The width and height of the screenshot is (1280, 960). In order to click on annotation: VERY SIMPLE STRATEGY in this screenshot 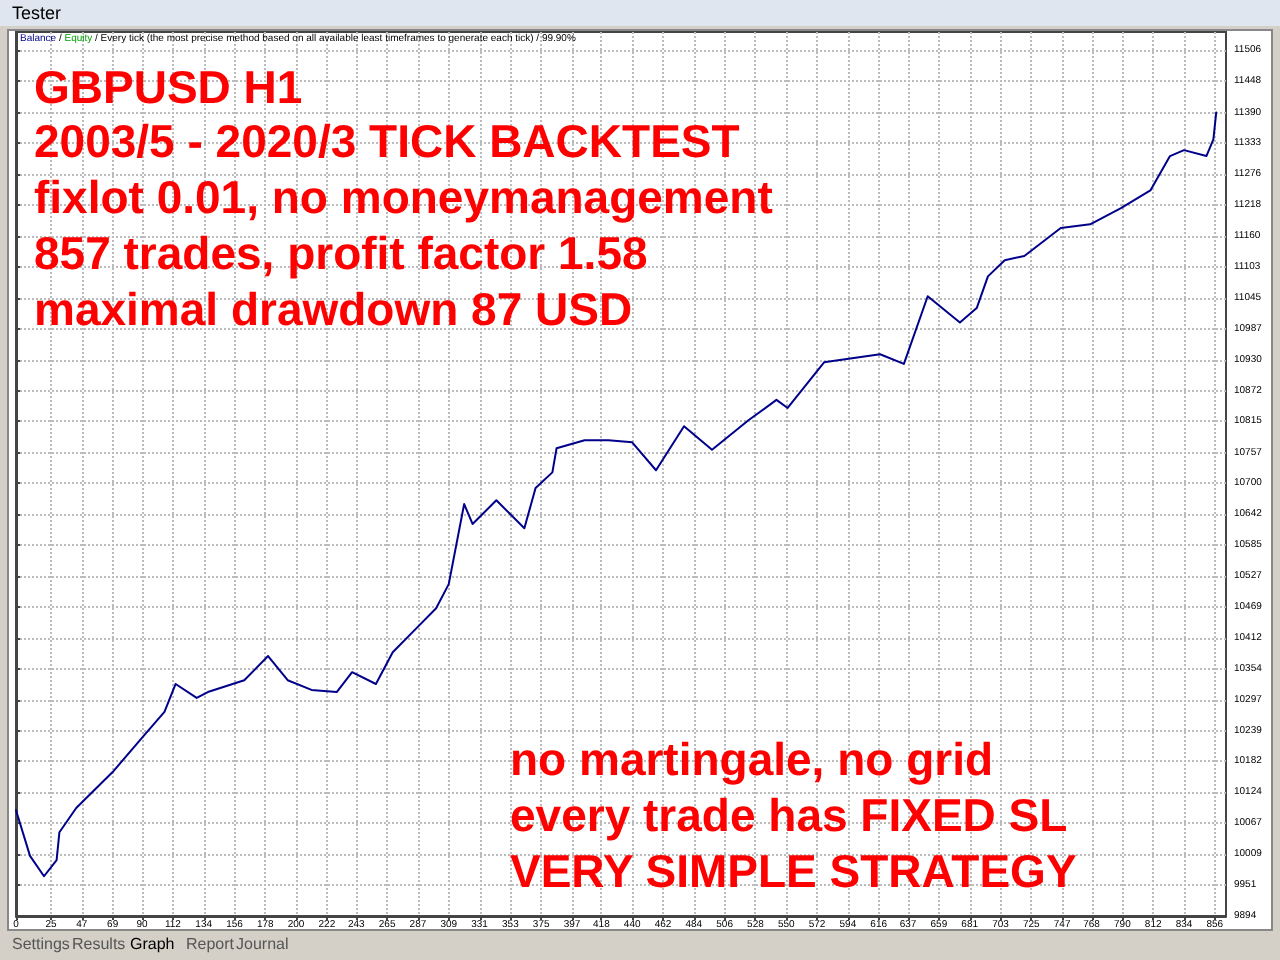, I will do `click(793, 871)`.